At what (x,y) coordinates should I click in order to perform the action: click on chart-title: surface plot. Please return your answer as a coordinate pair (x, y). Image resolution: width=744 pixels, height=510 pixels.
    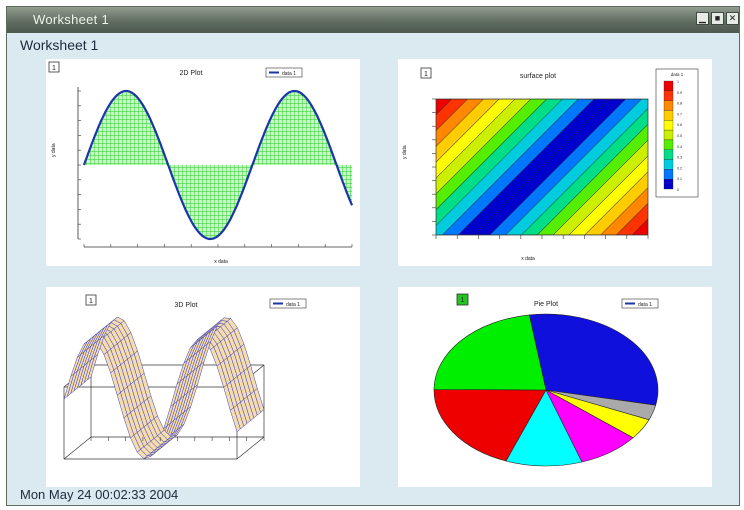
    Looking at the image, I should click on (538, 76).